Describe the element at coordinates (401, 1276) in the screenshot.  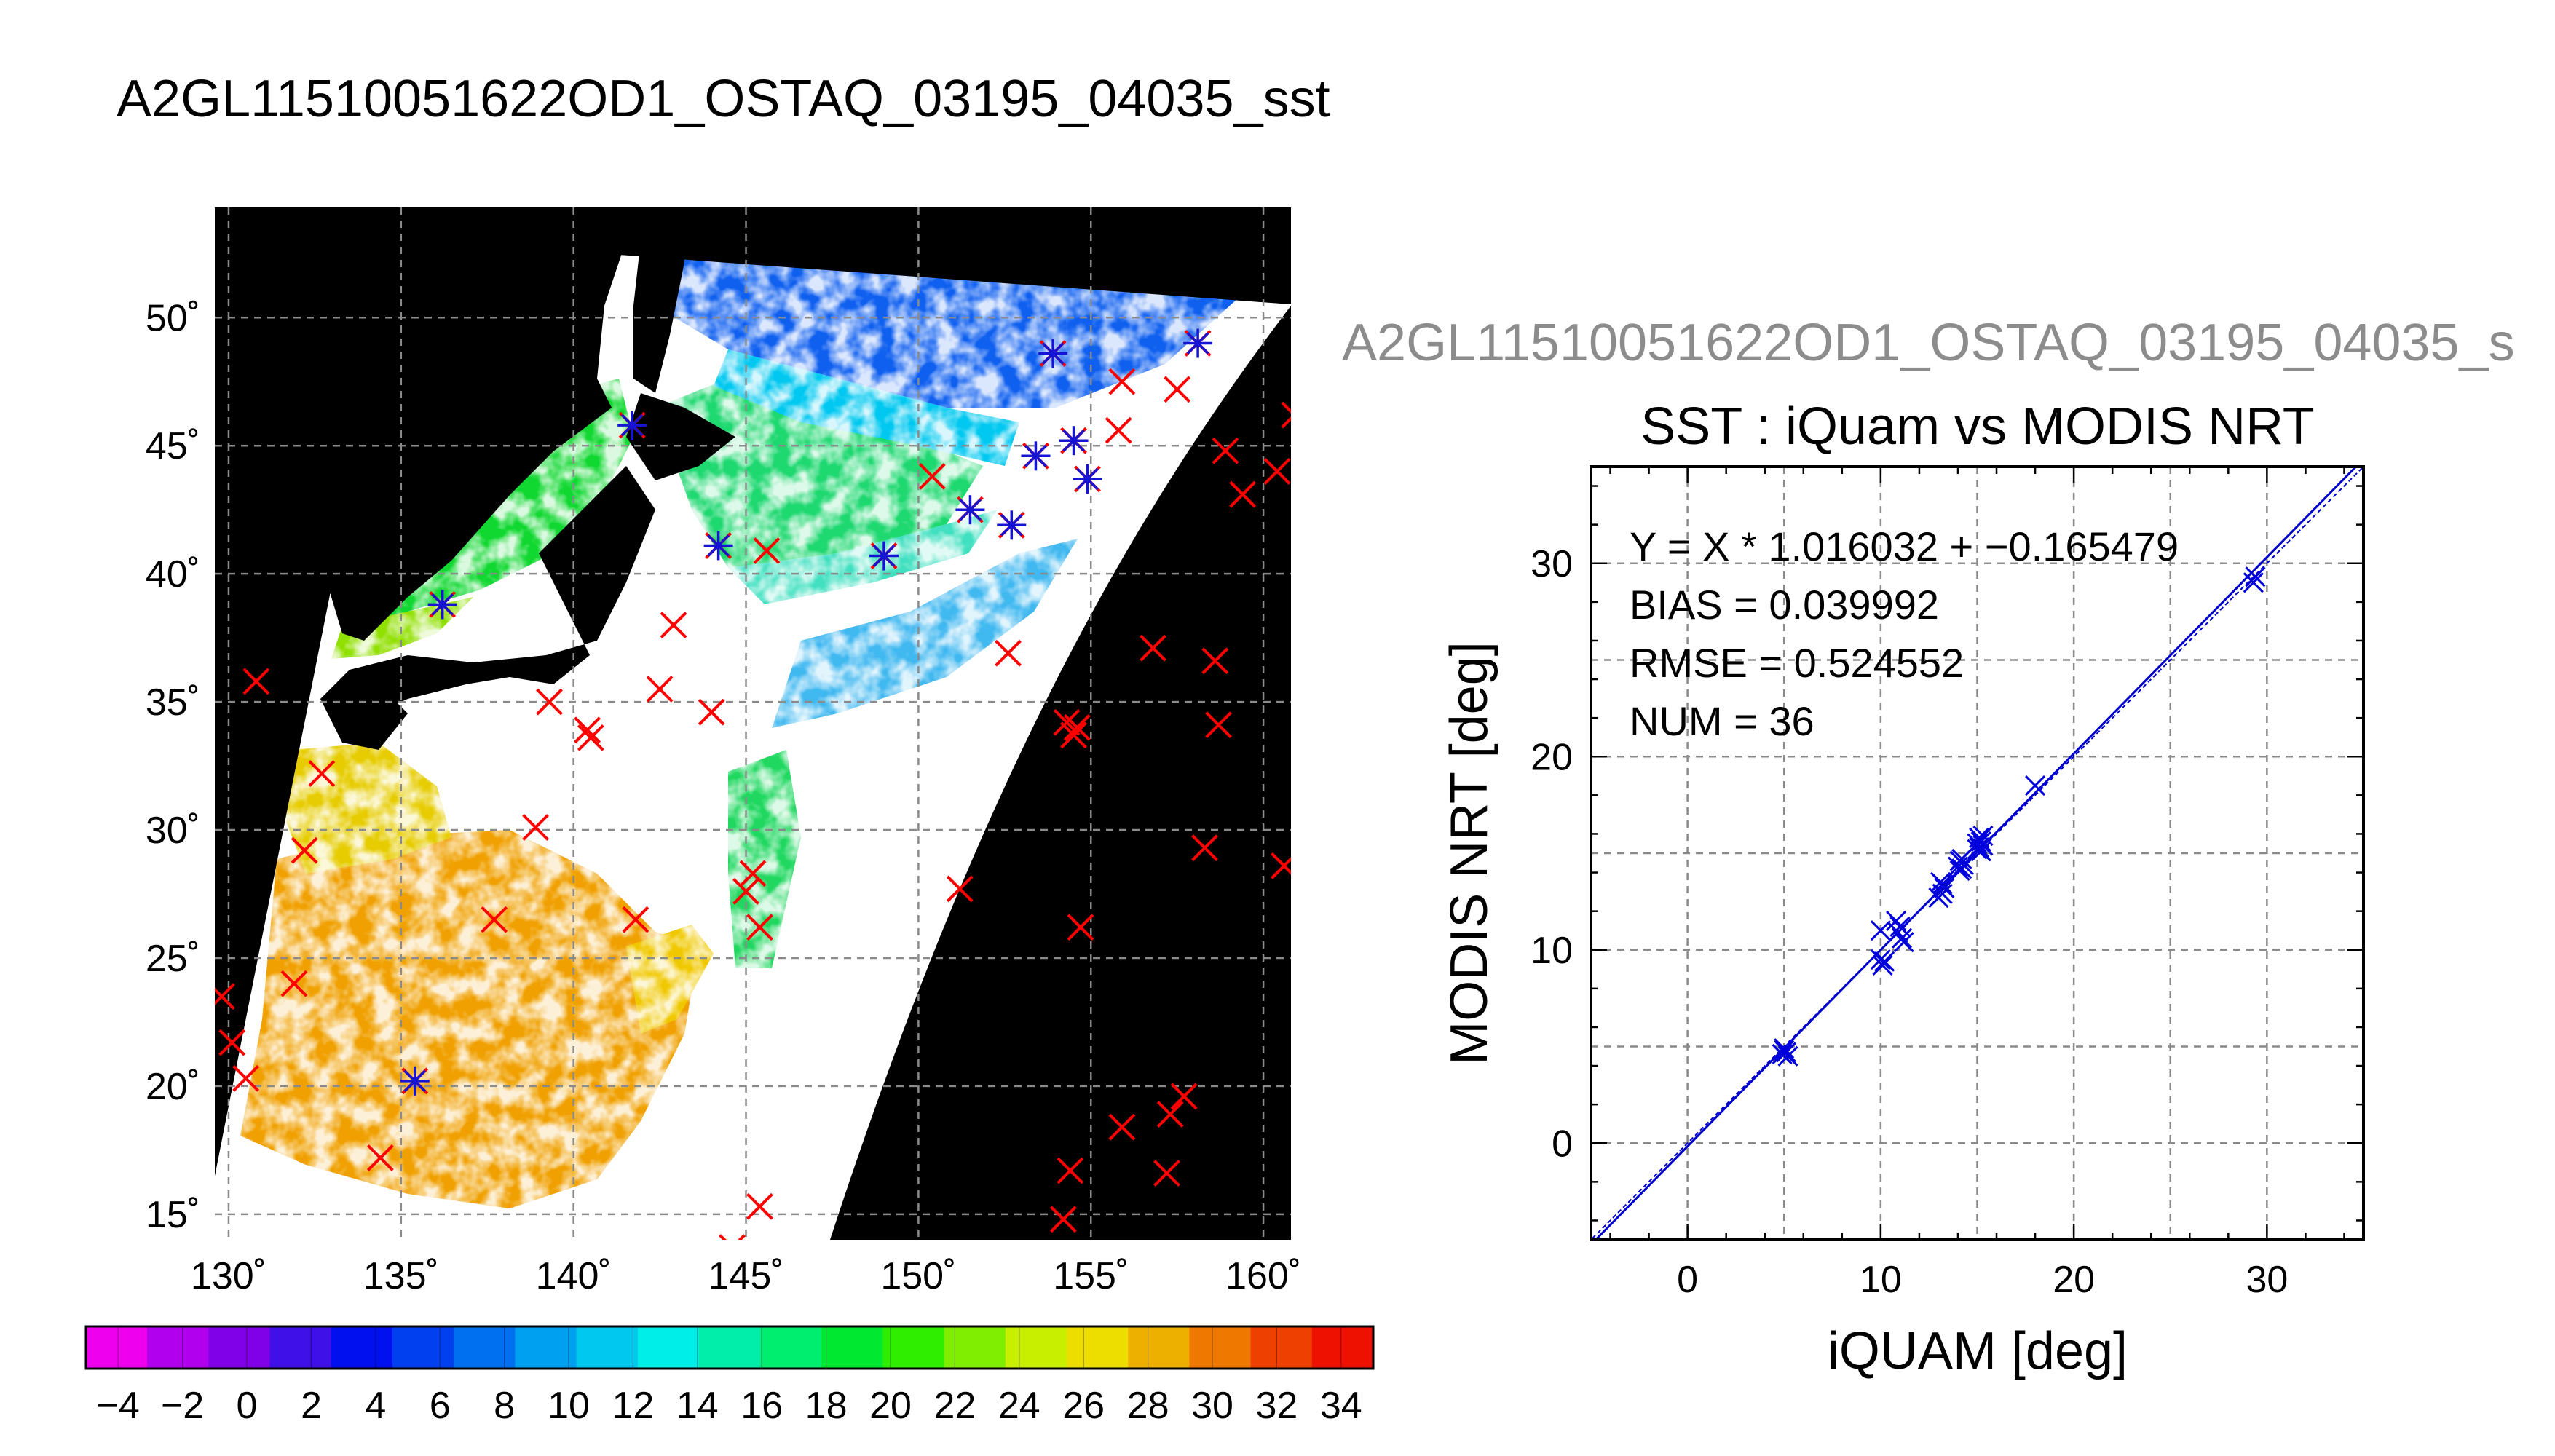
I see `map-lon-tick-label: 135˚` at that location.